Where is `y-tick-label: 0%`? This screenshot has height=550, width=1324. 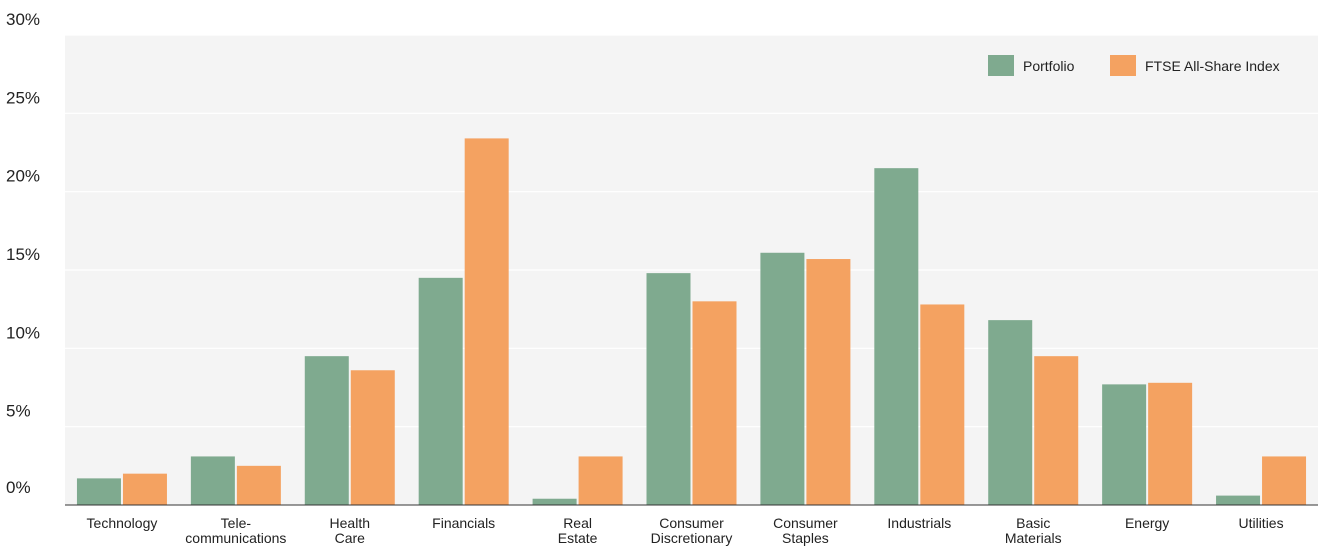
y-tick-label: 0% is located at coordinates (18, 487).